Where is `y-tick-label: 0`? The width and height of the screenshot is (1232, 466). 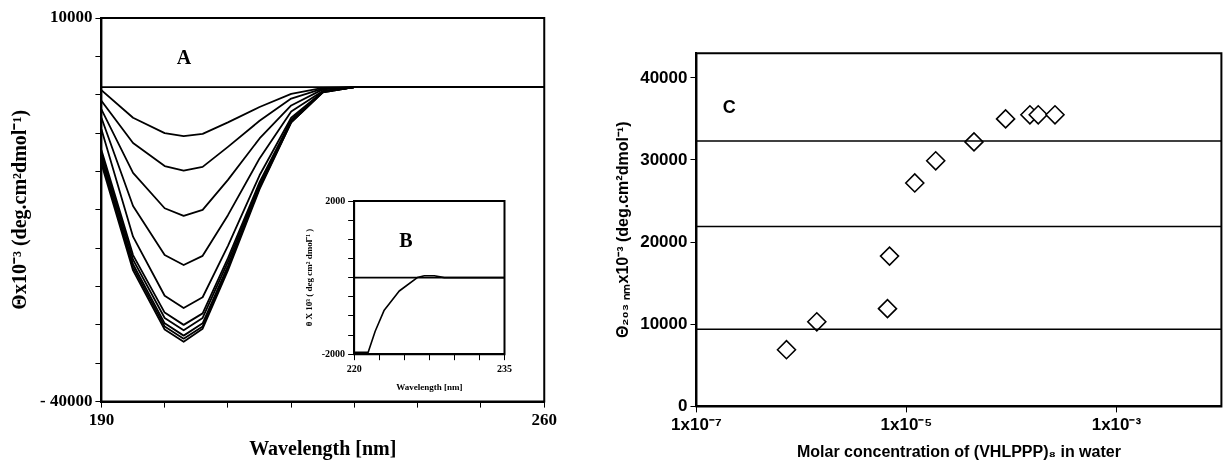 y-tick-label: 0 is located at coordinates (683, 406).